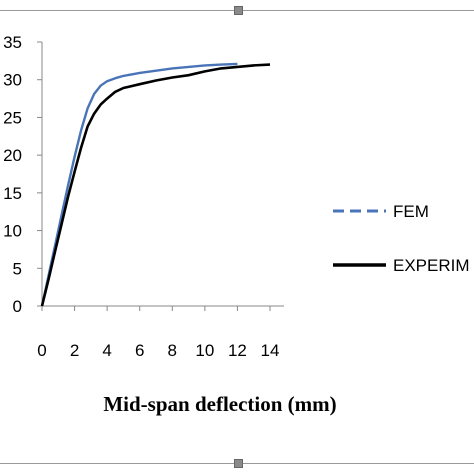 Image resolution: width=474 pixels, height=474 pixels. What do you see at coordinates (204, 350) in the screenshot?
I see `x-tick-label: 10` at bounding box center [204, 350].